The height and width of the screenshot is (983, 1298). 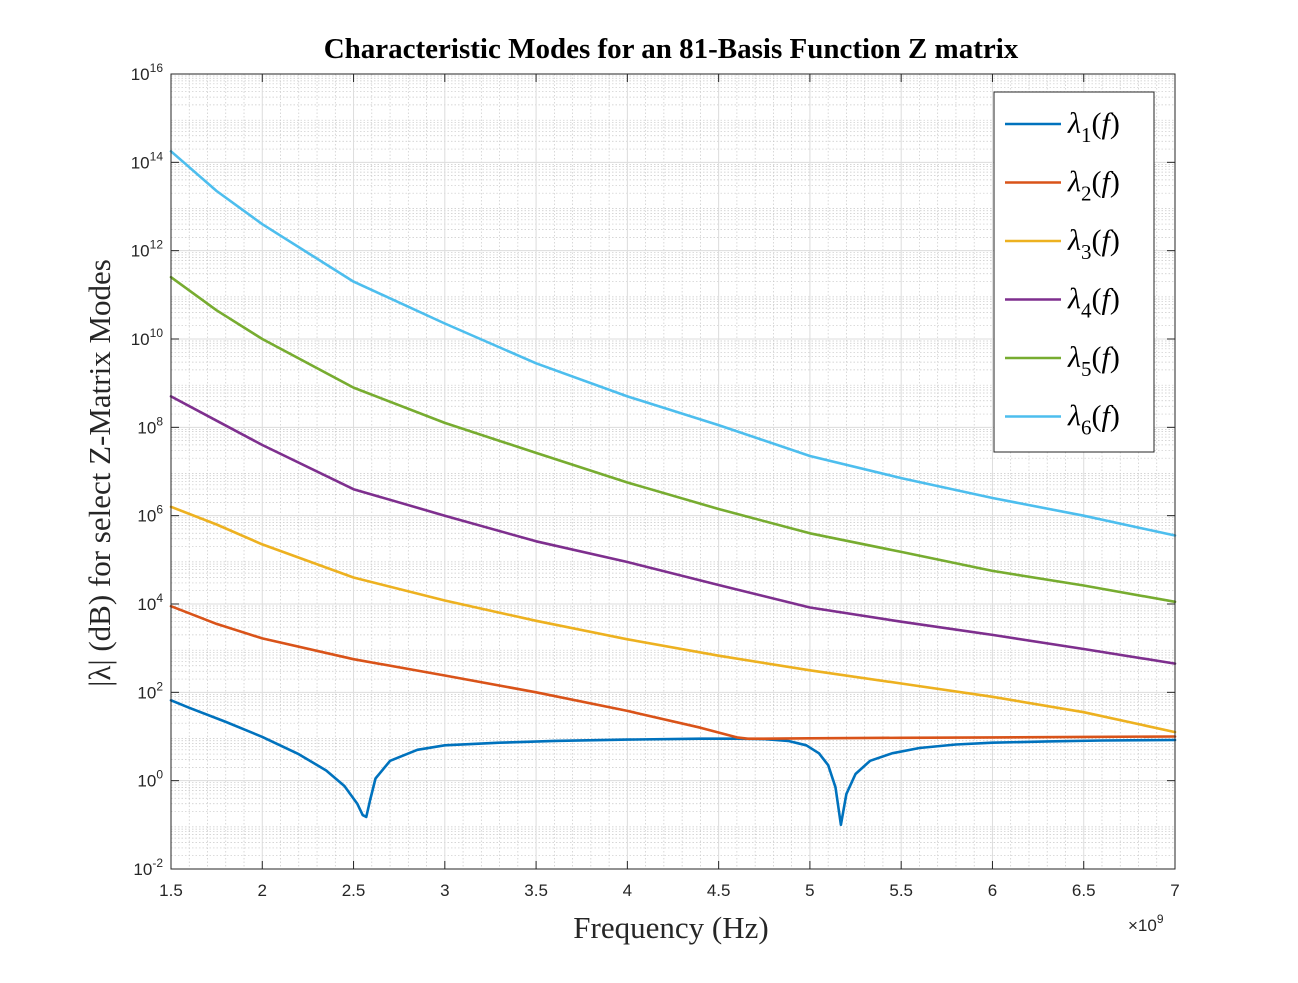 I want to click on x-tick-label: 2, so click(x=262, y=890).